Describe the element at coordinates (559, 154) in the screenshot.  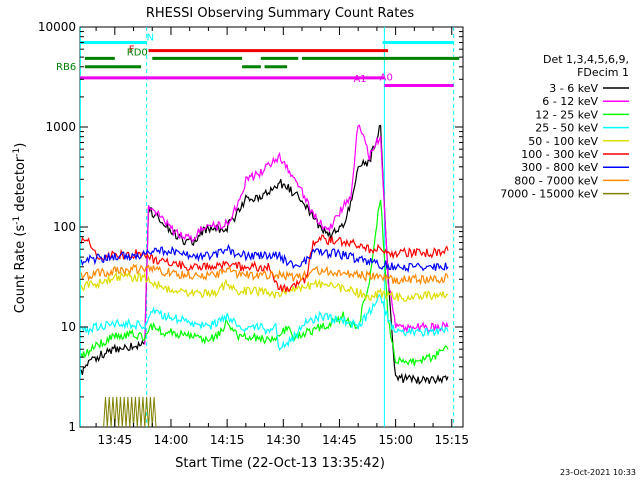
I see `legend-label: 100 - 300 keV` at that location.